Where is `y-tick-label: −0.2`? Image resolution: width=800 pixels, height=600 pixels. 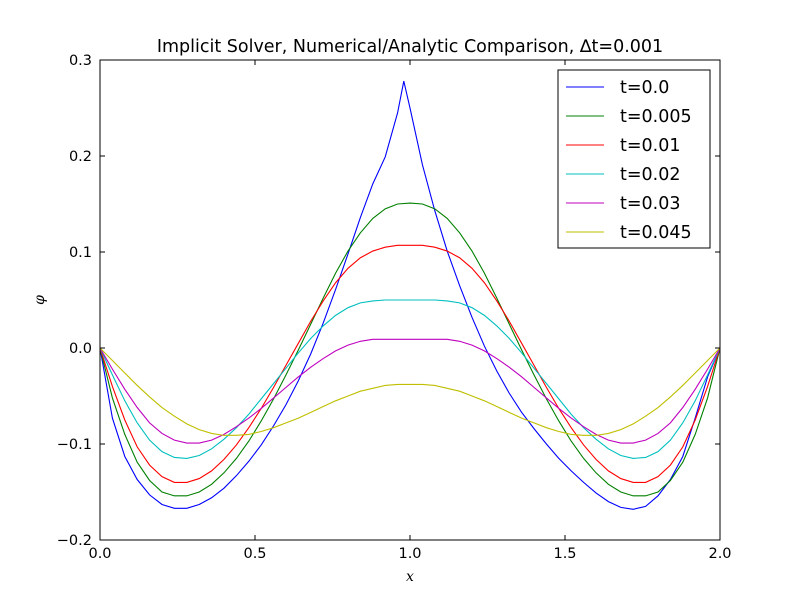
y-tick-label: −0.2 is located at coordinates (74, 541).